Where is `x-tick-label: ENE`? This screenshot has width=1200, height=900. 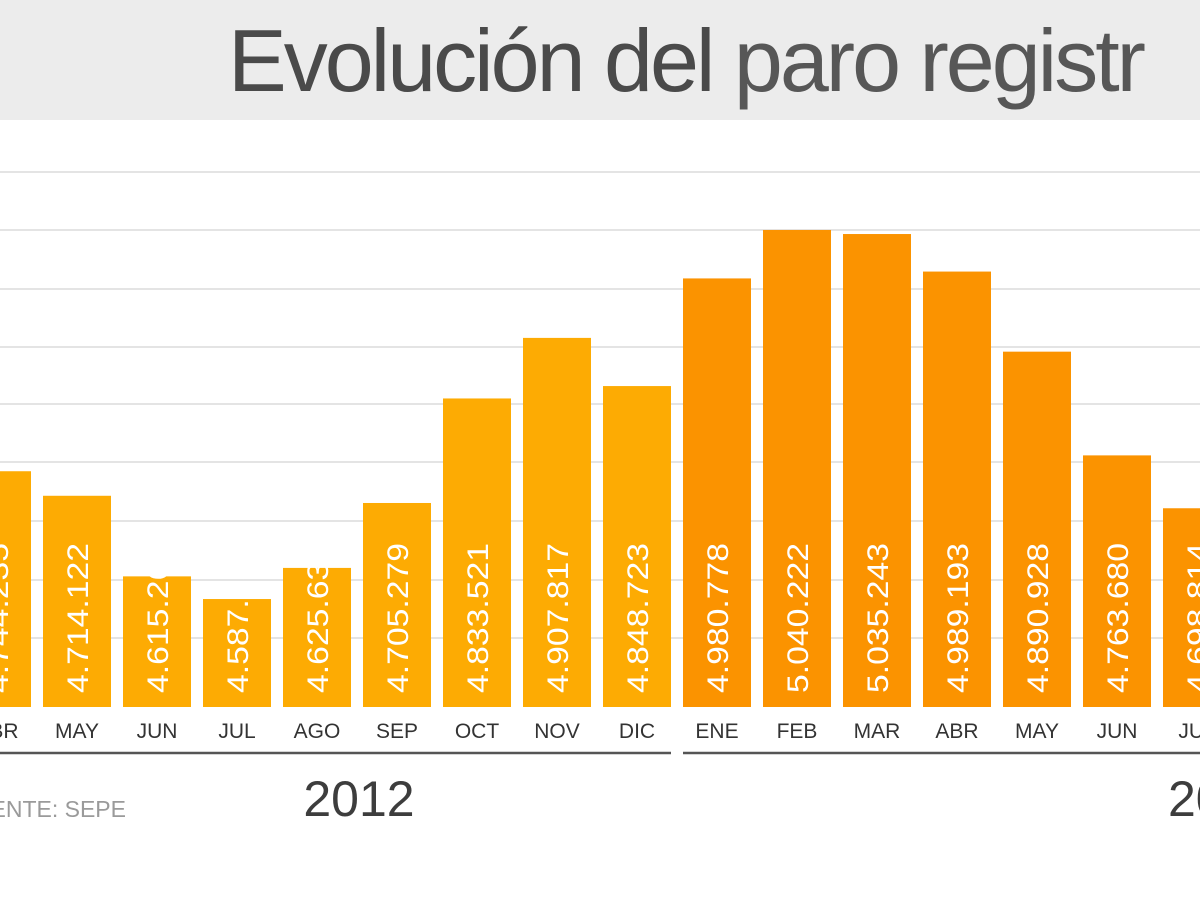 x-tick-label: ENE is located at coordinates (716, 731).